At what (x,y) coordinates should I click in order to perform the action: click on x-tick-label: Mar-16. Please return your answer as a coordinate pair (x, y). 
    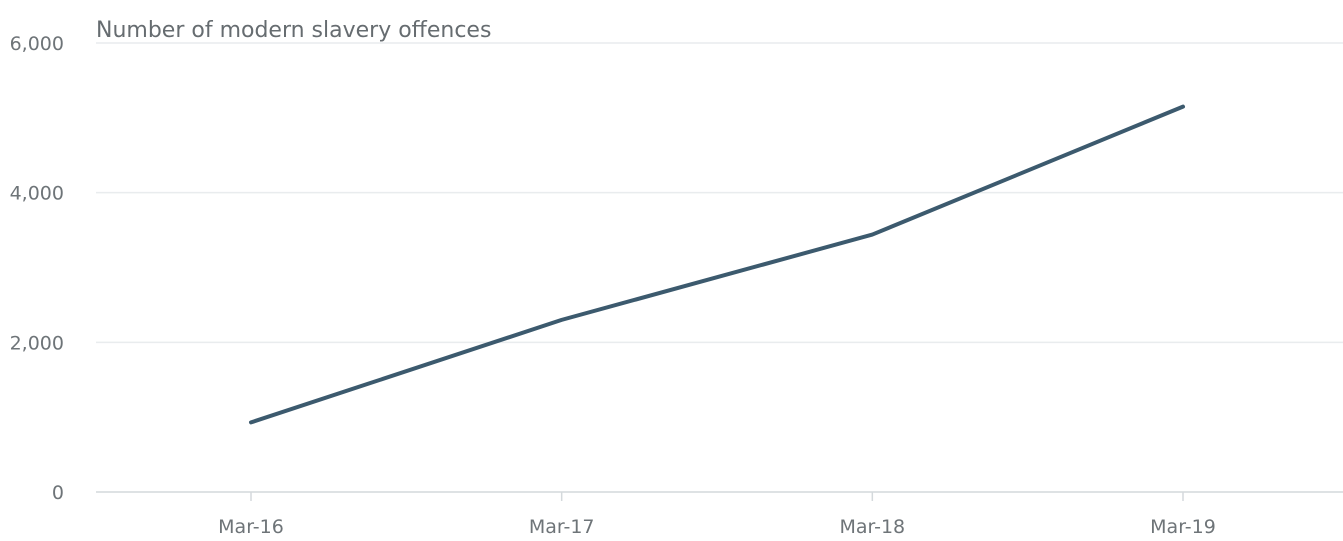
    Looking at the image, I should click on (251, 527).